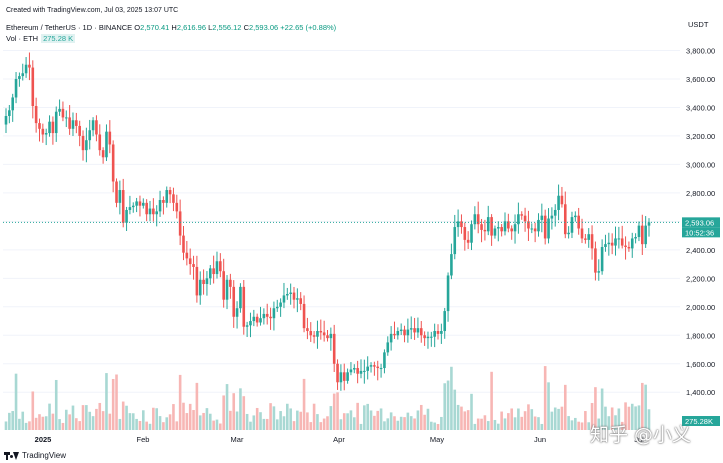  I want to click on tradingview-logo-icon, so click(11, 455).